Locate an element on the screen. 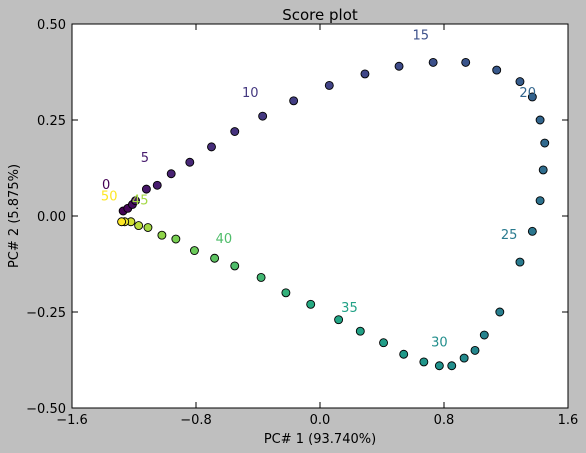 Image resolution: width=586 pixels, height=453 pixels. point-index-label: 45 is located at coordinates (140, 200).